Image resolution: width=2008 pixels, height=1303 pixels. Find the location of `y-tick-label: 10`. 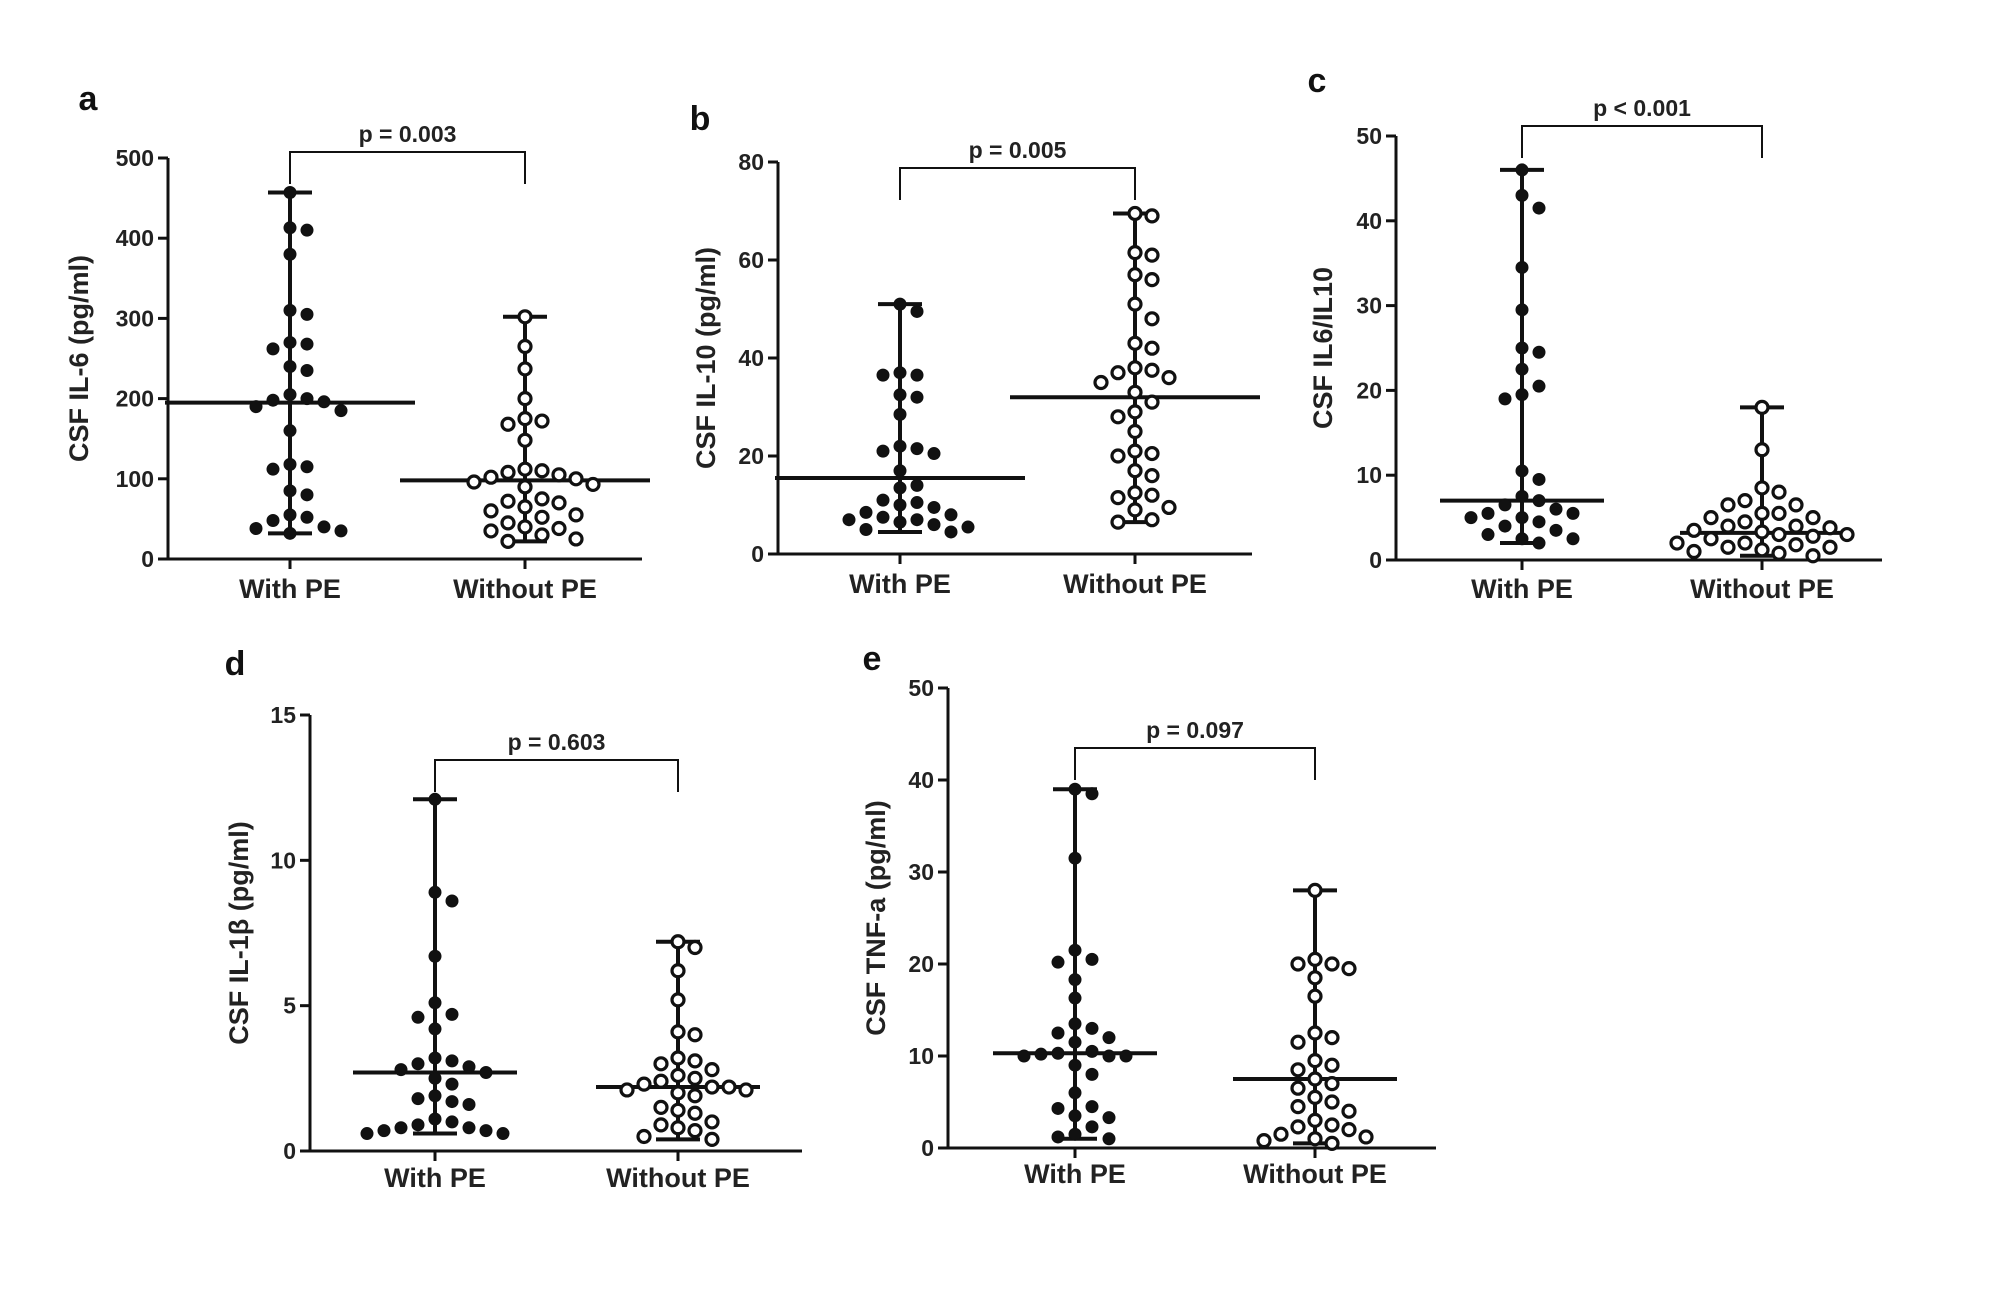

y-tick-label: 10 is located at coordinates (1369, 475).